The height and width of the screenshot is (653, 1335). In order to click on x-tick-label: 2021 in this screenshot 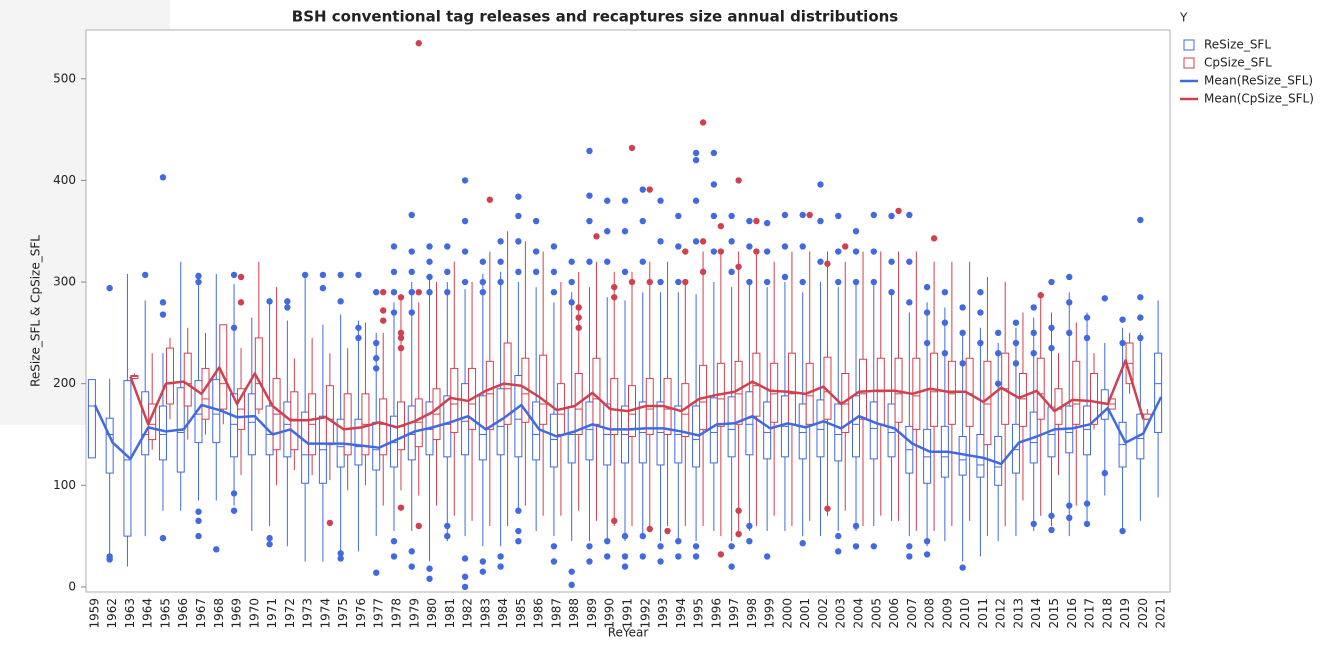, I will do `click(1161, 613)`.